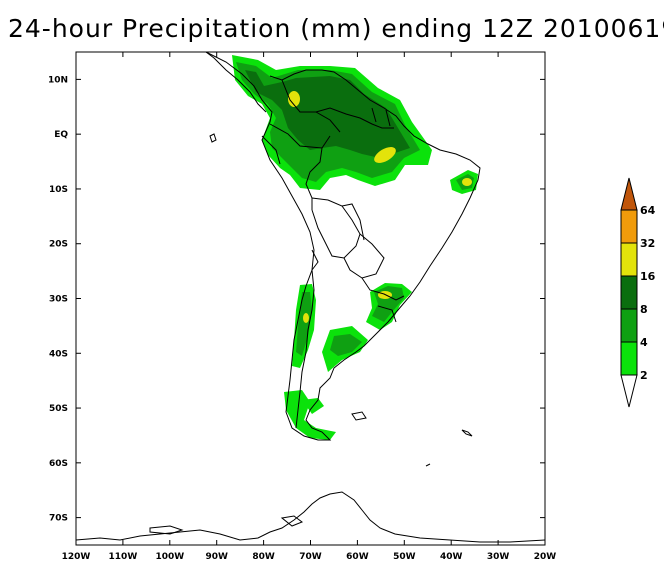 The height and width of the screenshot is (572, 664). What do you see at coordinates (61, 135) in the screenshot?
I see `y-tick-label: EQ` at bounding box center [61, 135].